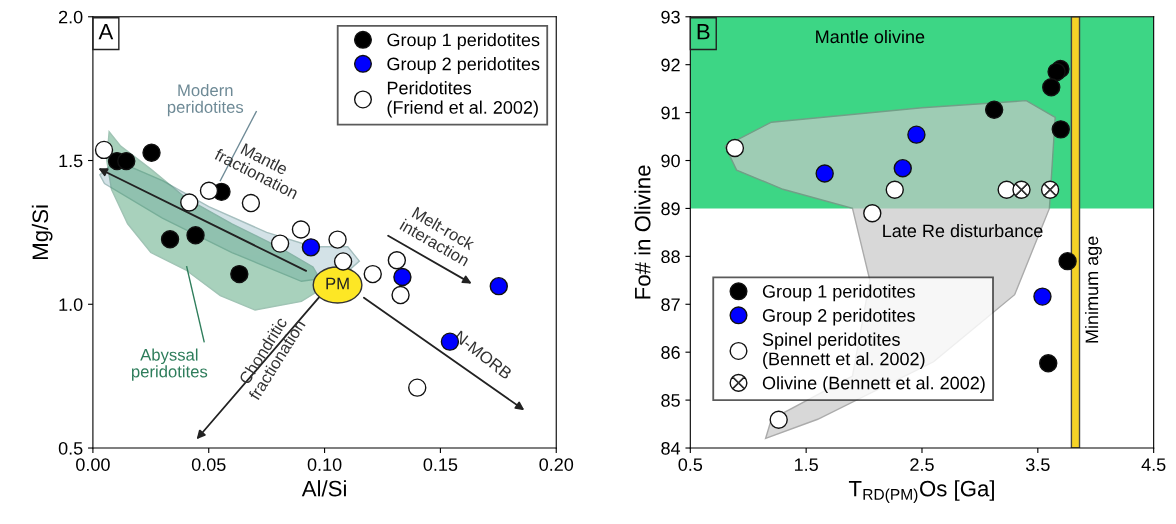  I want to click on x-axis-title: Al/Si, so click(323, 488).